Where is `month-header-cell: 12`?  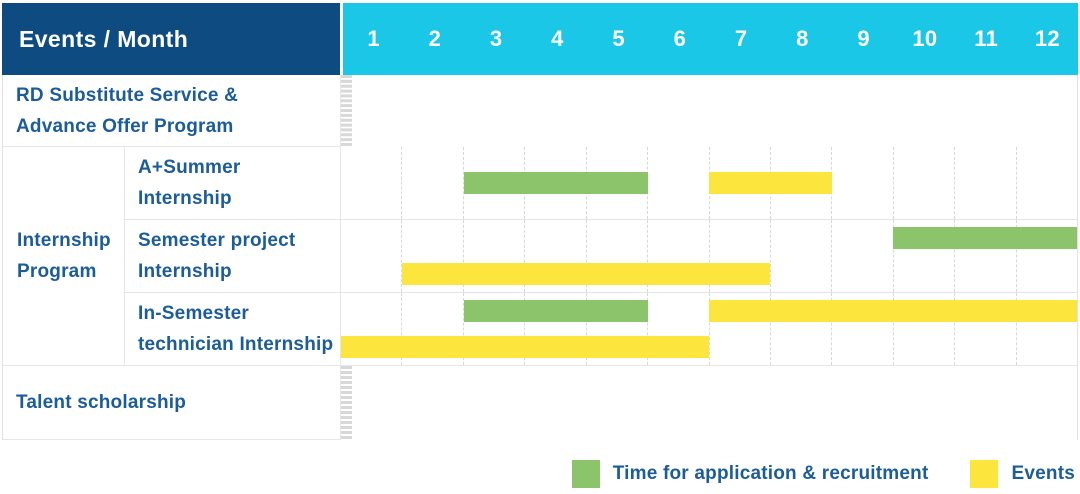 month-header-cell: 12 is located at coordinates (1047, 38).